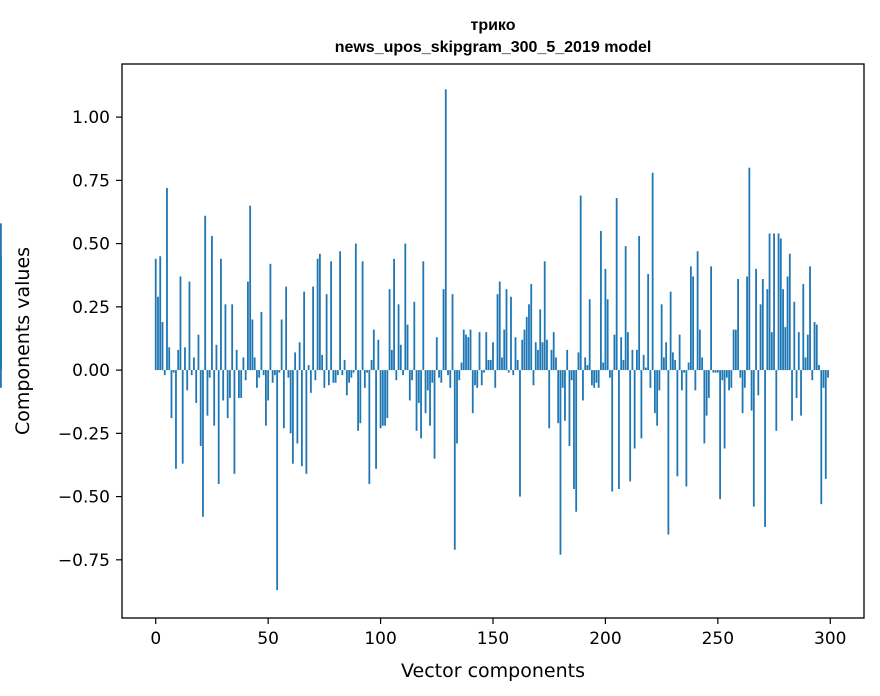  What do you see at coordinates (91, 308) in the screenshot?
I see `y-tick-label: 0.25` at bounding box center [91, 308].